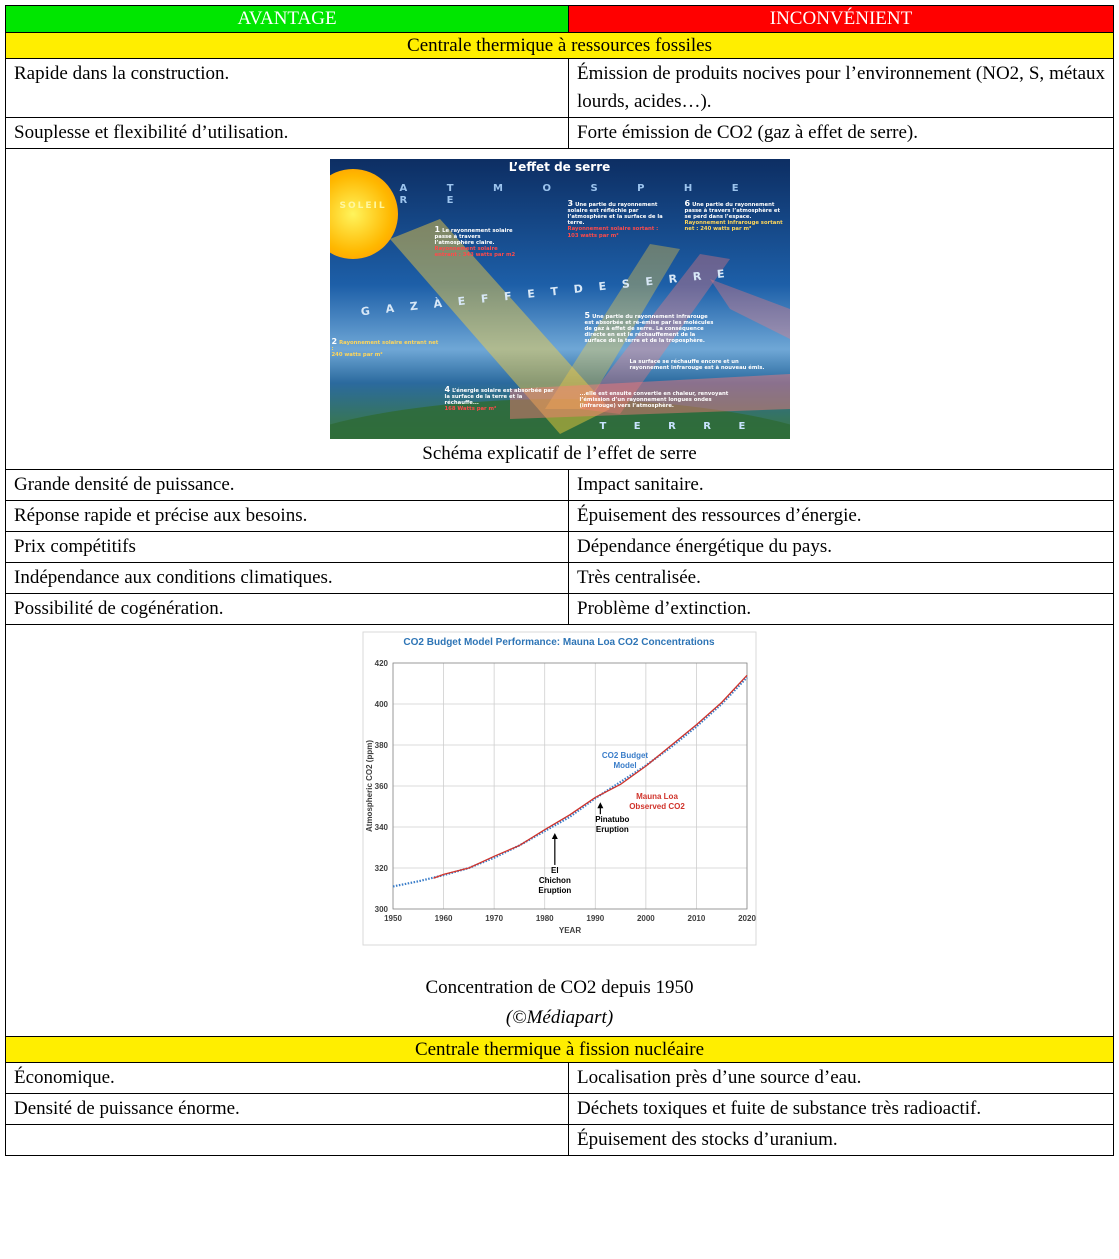 Image resolution: width=1119 pixels, height=1259 pixels. I want to click on advantage: Rapide dans la construction., so click(287, 88).